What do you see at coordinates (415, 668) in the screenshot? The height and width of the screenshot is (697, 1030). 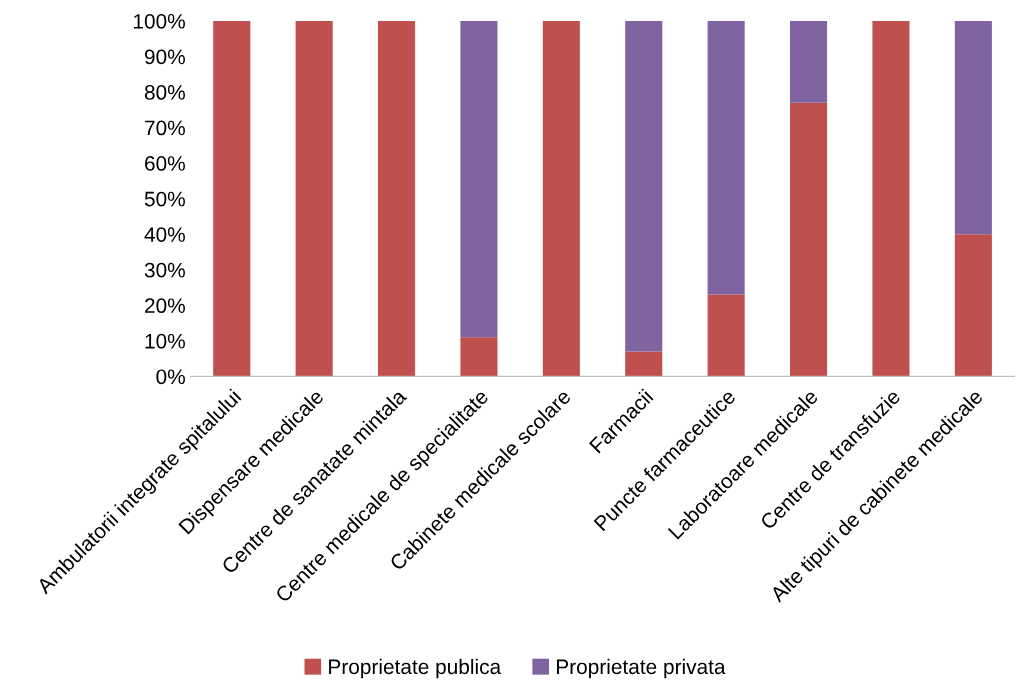 I see `legend-label: Proprietate publica` at bounding box center [415, 668].